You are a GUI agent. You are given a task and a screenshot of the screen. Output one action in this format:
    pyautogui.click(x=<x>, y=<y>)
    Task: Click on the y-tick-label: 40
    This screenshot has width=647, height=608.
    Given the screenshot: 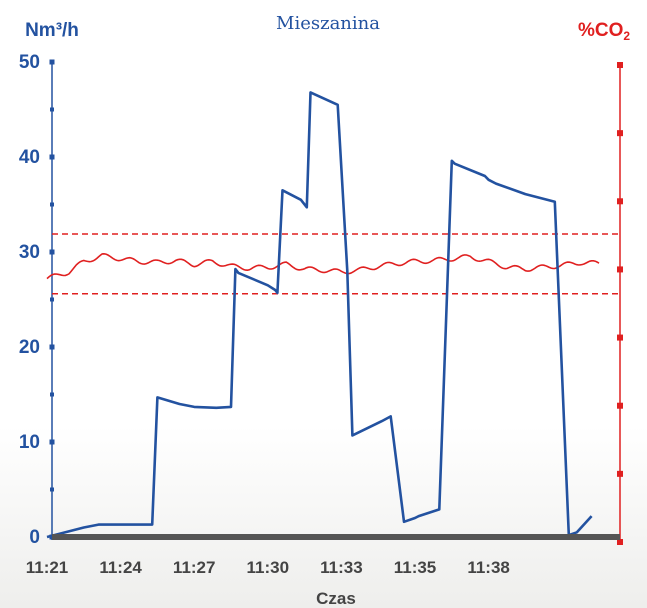 What is the action you would take?
    pyautogui.click(x=29, y=157)
    